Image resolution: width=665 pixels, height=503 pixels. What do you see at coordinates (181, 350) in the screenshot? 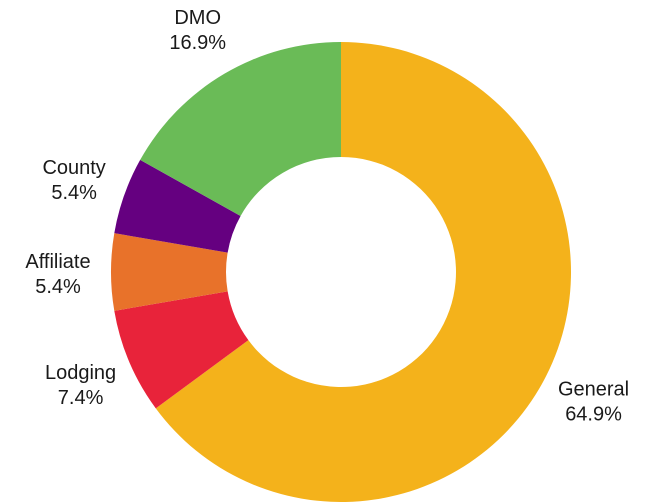
I see `slice-lodging` at bounding box center [181, 350].